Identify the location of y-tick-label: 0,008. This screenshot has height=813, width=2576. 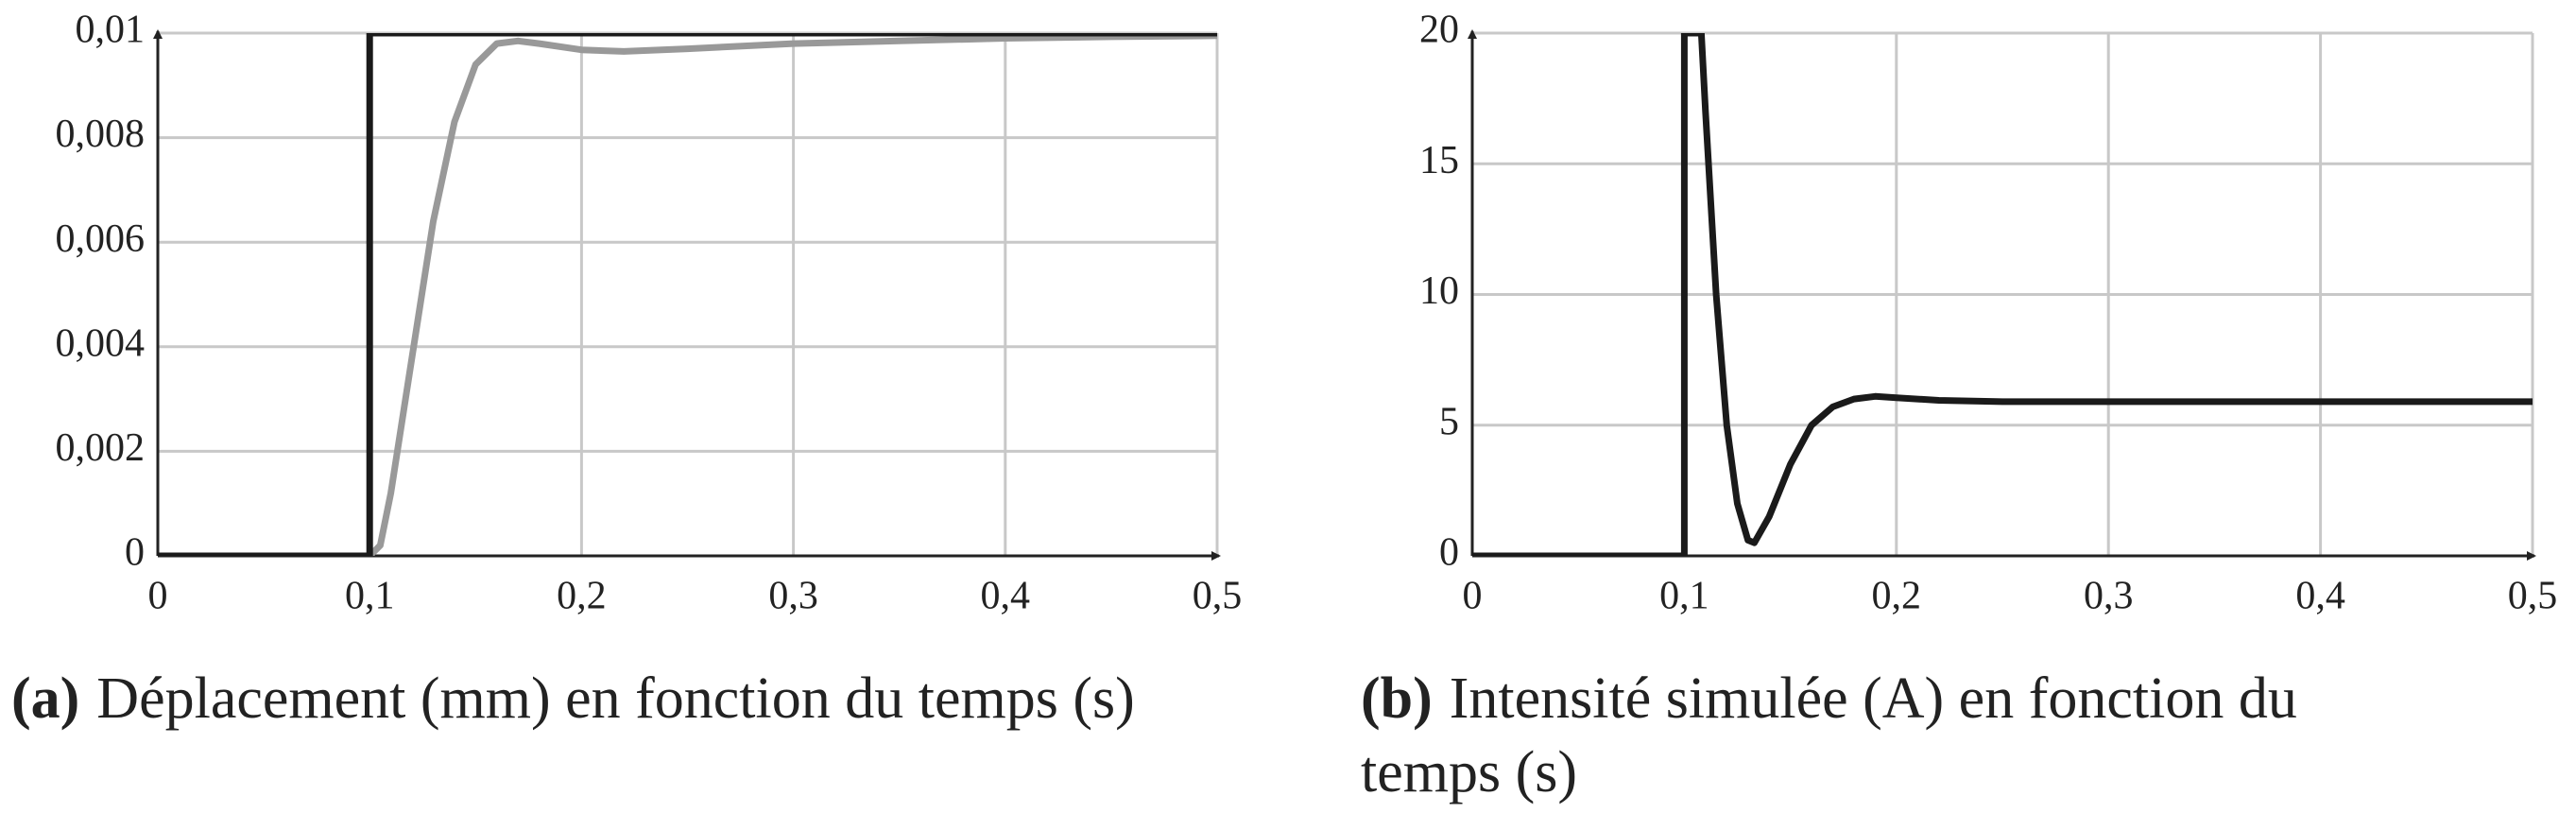
(101, 134).